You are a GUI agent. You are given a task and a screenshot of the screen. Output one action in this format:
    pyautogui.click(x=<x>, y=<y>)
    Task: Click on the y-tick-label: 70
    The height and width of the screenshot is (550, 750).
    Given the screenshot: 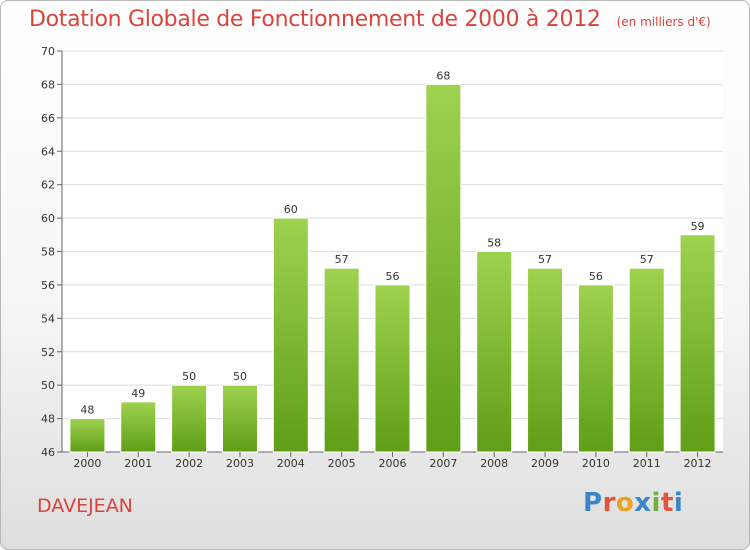 What is the action you would take?
    pyautogui.click(x=48, y=51)
    